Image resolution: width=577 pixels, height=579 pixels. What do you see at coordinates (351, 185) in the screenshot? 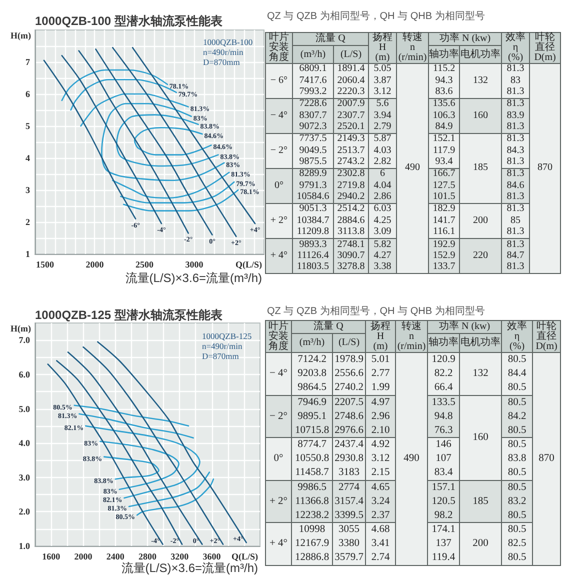
I see `text: 2719.8` at bounding box center [351, 185].